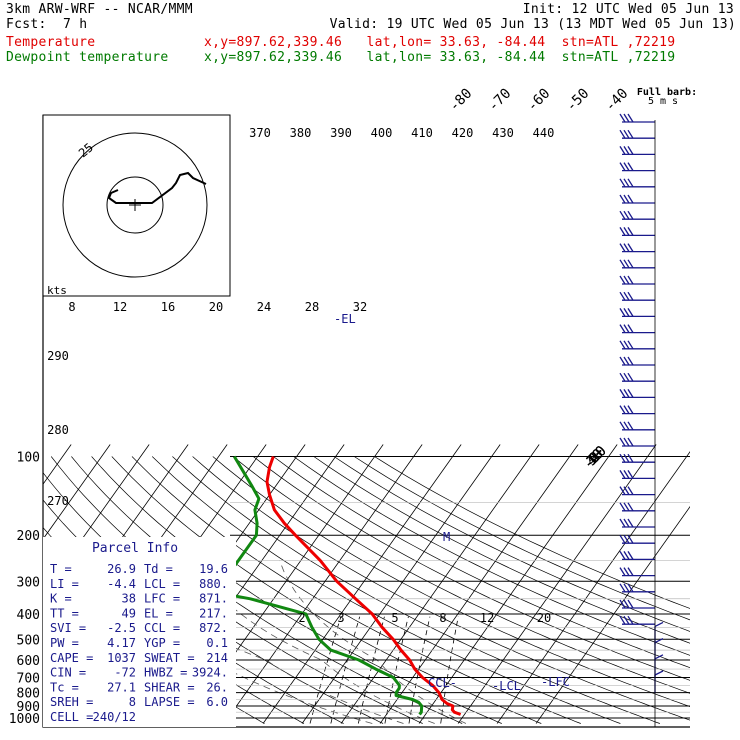 The width and height of the screenshot is (740, 740). Describe the element at coordinates (442, 683) in the screenshot. I see `ccl-marker: CCL-` at that location.